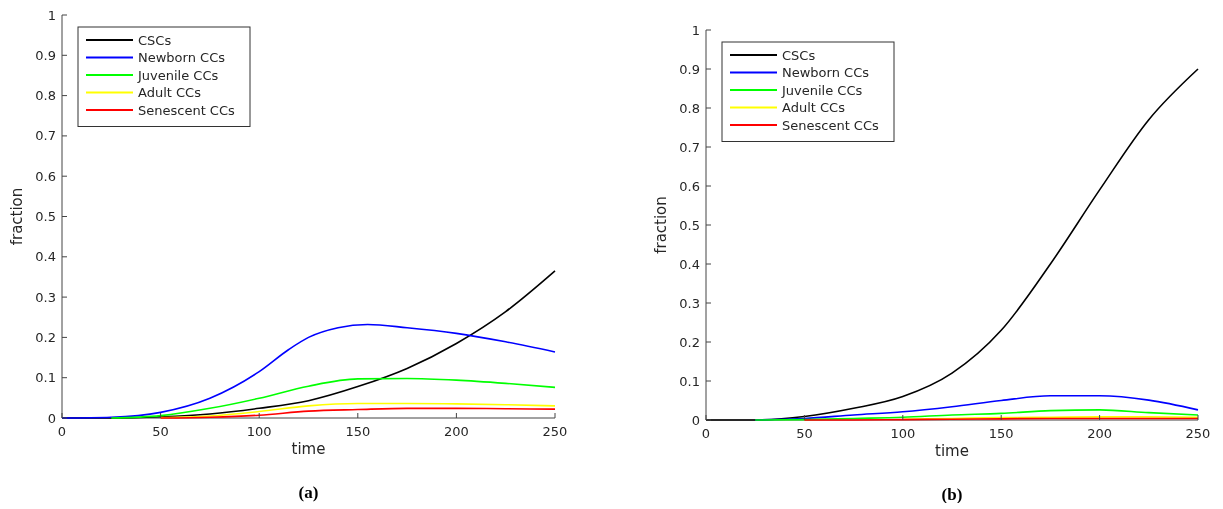 The image size is (1223, 509). I want to click on text: (b), so click(952, 494).